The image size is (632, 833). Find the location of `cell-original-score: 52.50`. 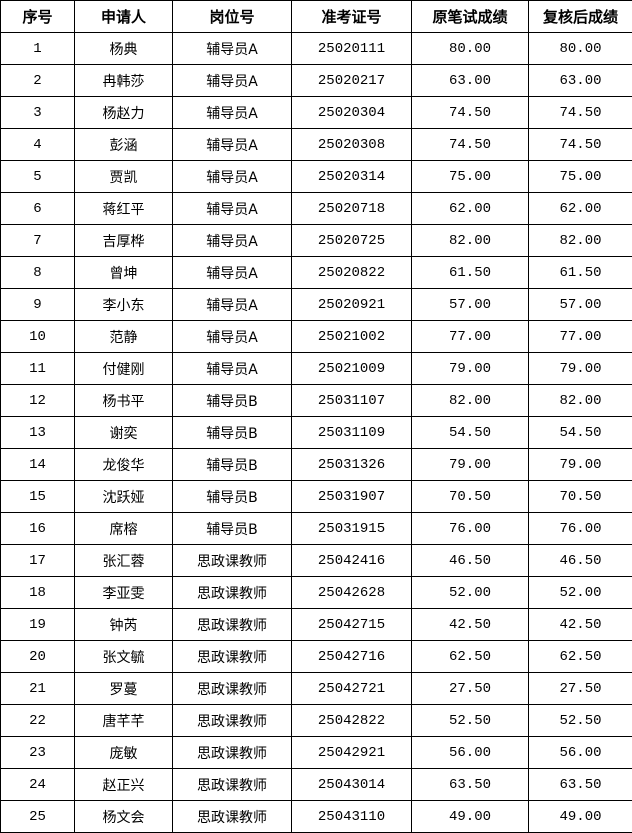

cell-original-score: 52.50 is located at coordinates (470, 720).